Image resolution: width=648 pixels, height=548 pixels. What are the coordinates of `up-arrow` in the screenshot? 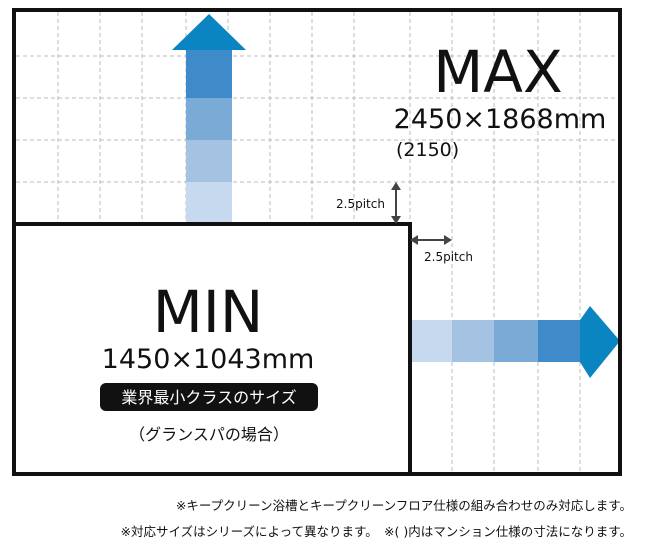 It's located at (209, 119).